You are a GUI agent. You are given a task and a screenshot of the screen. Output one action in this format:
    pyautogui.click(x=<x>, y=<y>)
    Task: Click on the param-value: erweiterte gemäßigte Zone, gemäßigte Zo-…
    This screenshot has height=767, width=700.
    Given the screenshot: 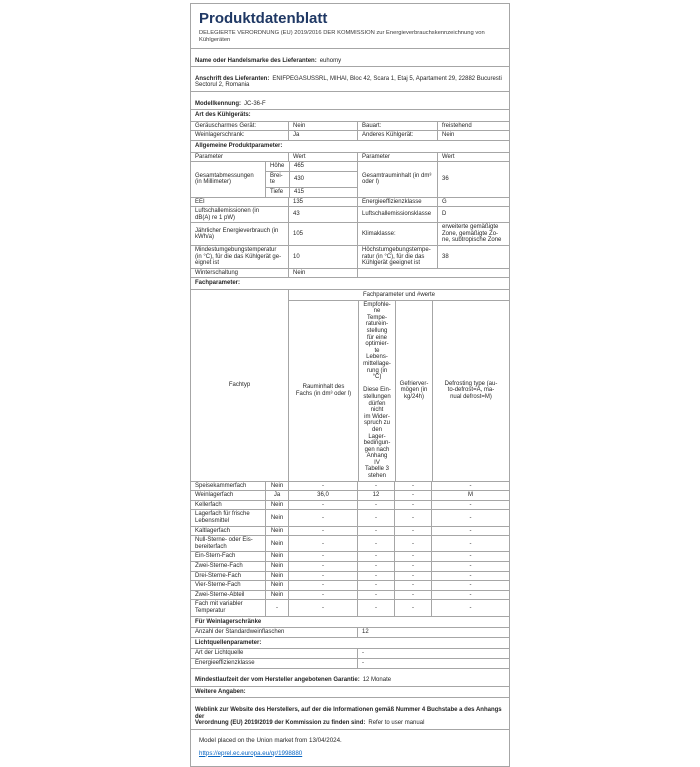 What is the action you would take?
    pyautogui.click(x=473, y=234)
    